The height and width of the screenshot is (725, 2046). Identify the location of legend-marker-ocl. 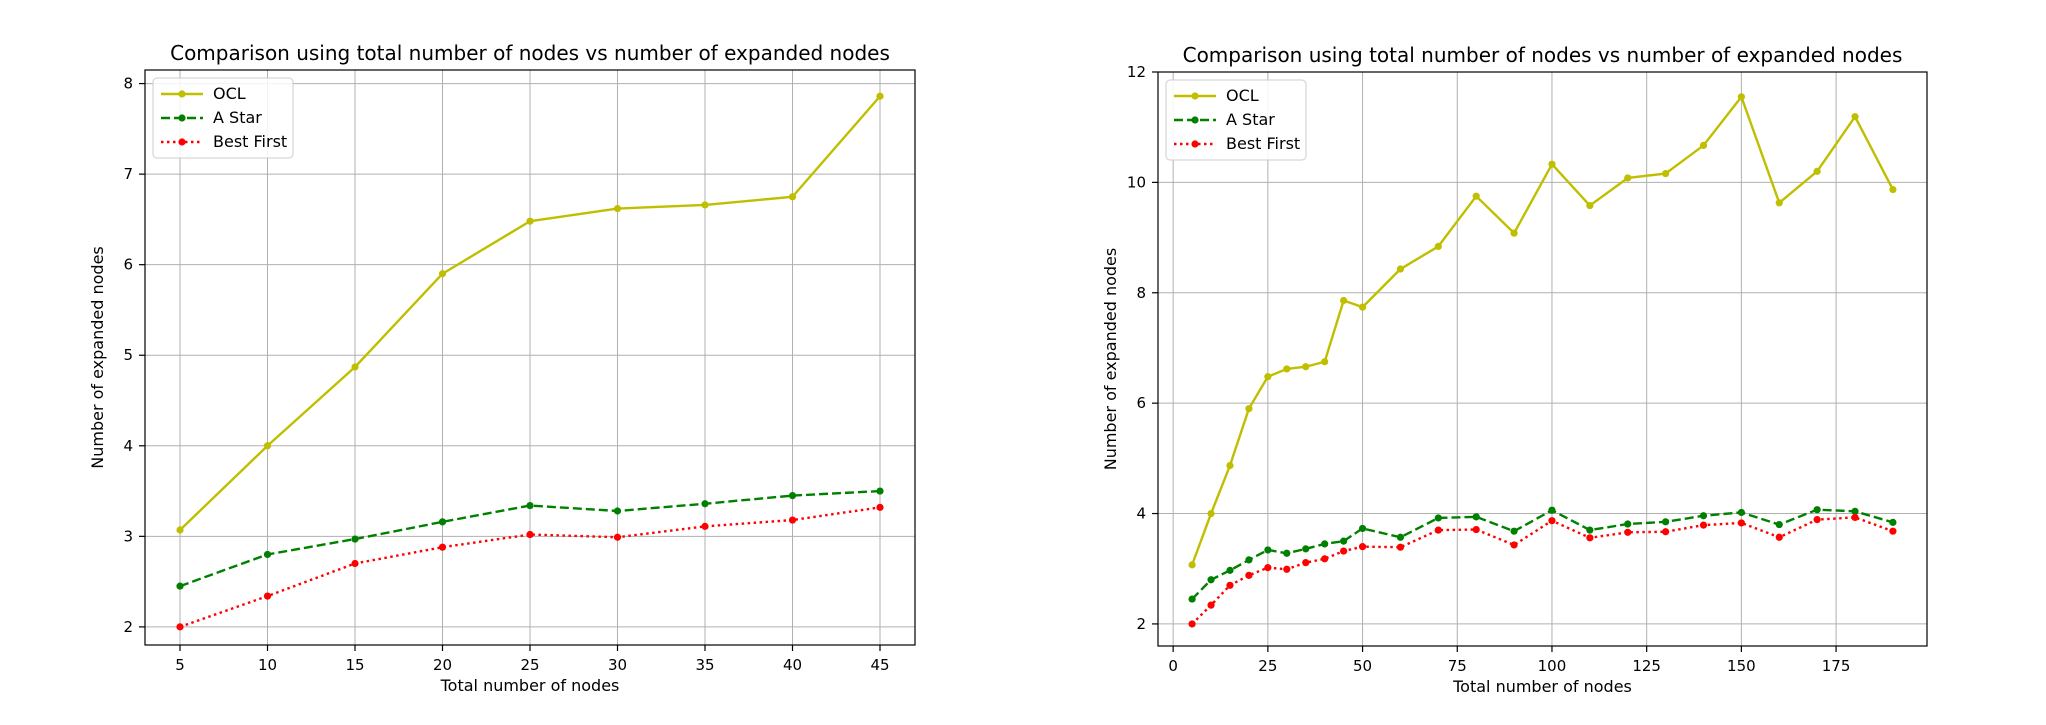
(1195, 96).